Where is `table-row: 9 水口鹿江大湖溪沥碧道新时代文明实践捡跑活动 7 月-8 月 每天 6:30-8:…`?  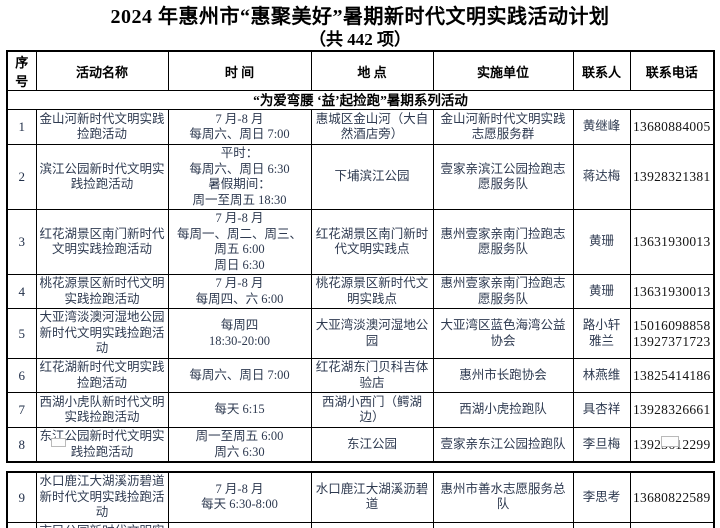
table-row: 9 水口鹿江大湖溪沥碧道新时代文明实践捡跑活动 7 月-8 月 每天 6:30-8:… is located at coordinates (360, 497).